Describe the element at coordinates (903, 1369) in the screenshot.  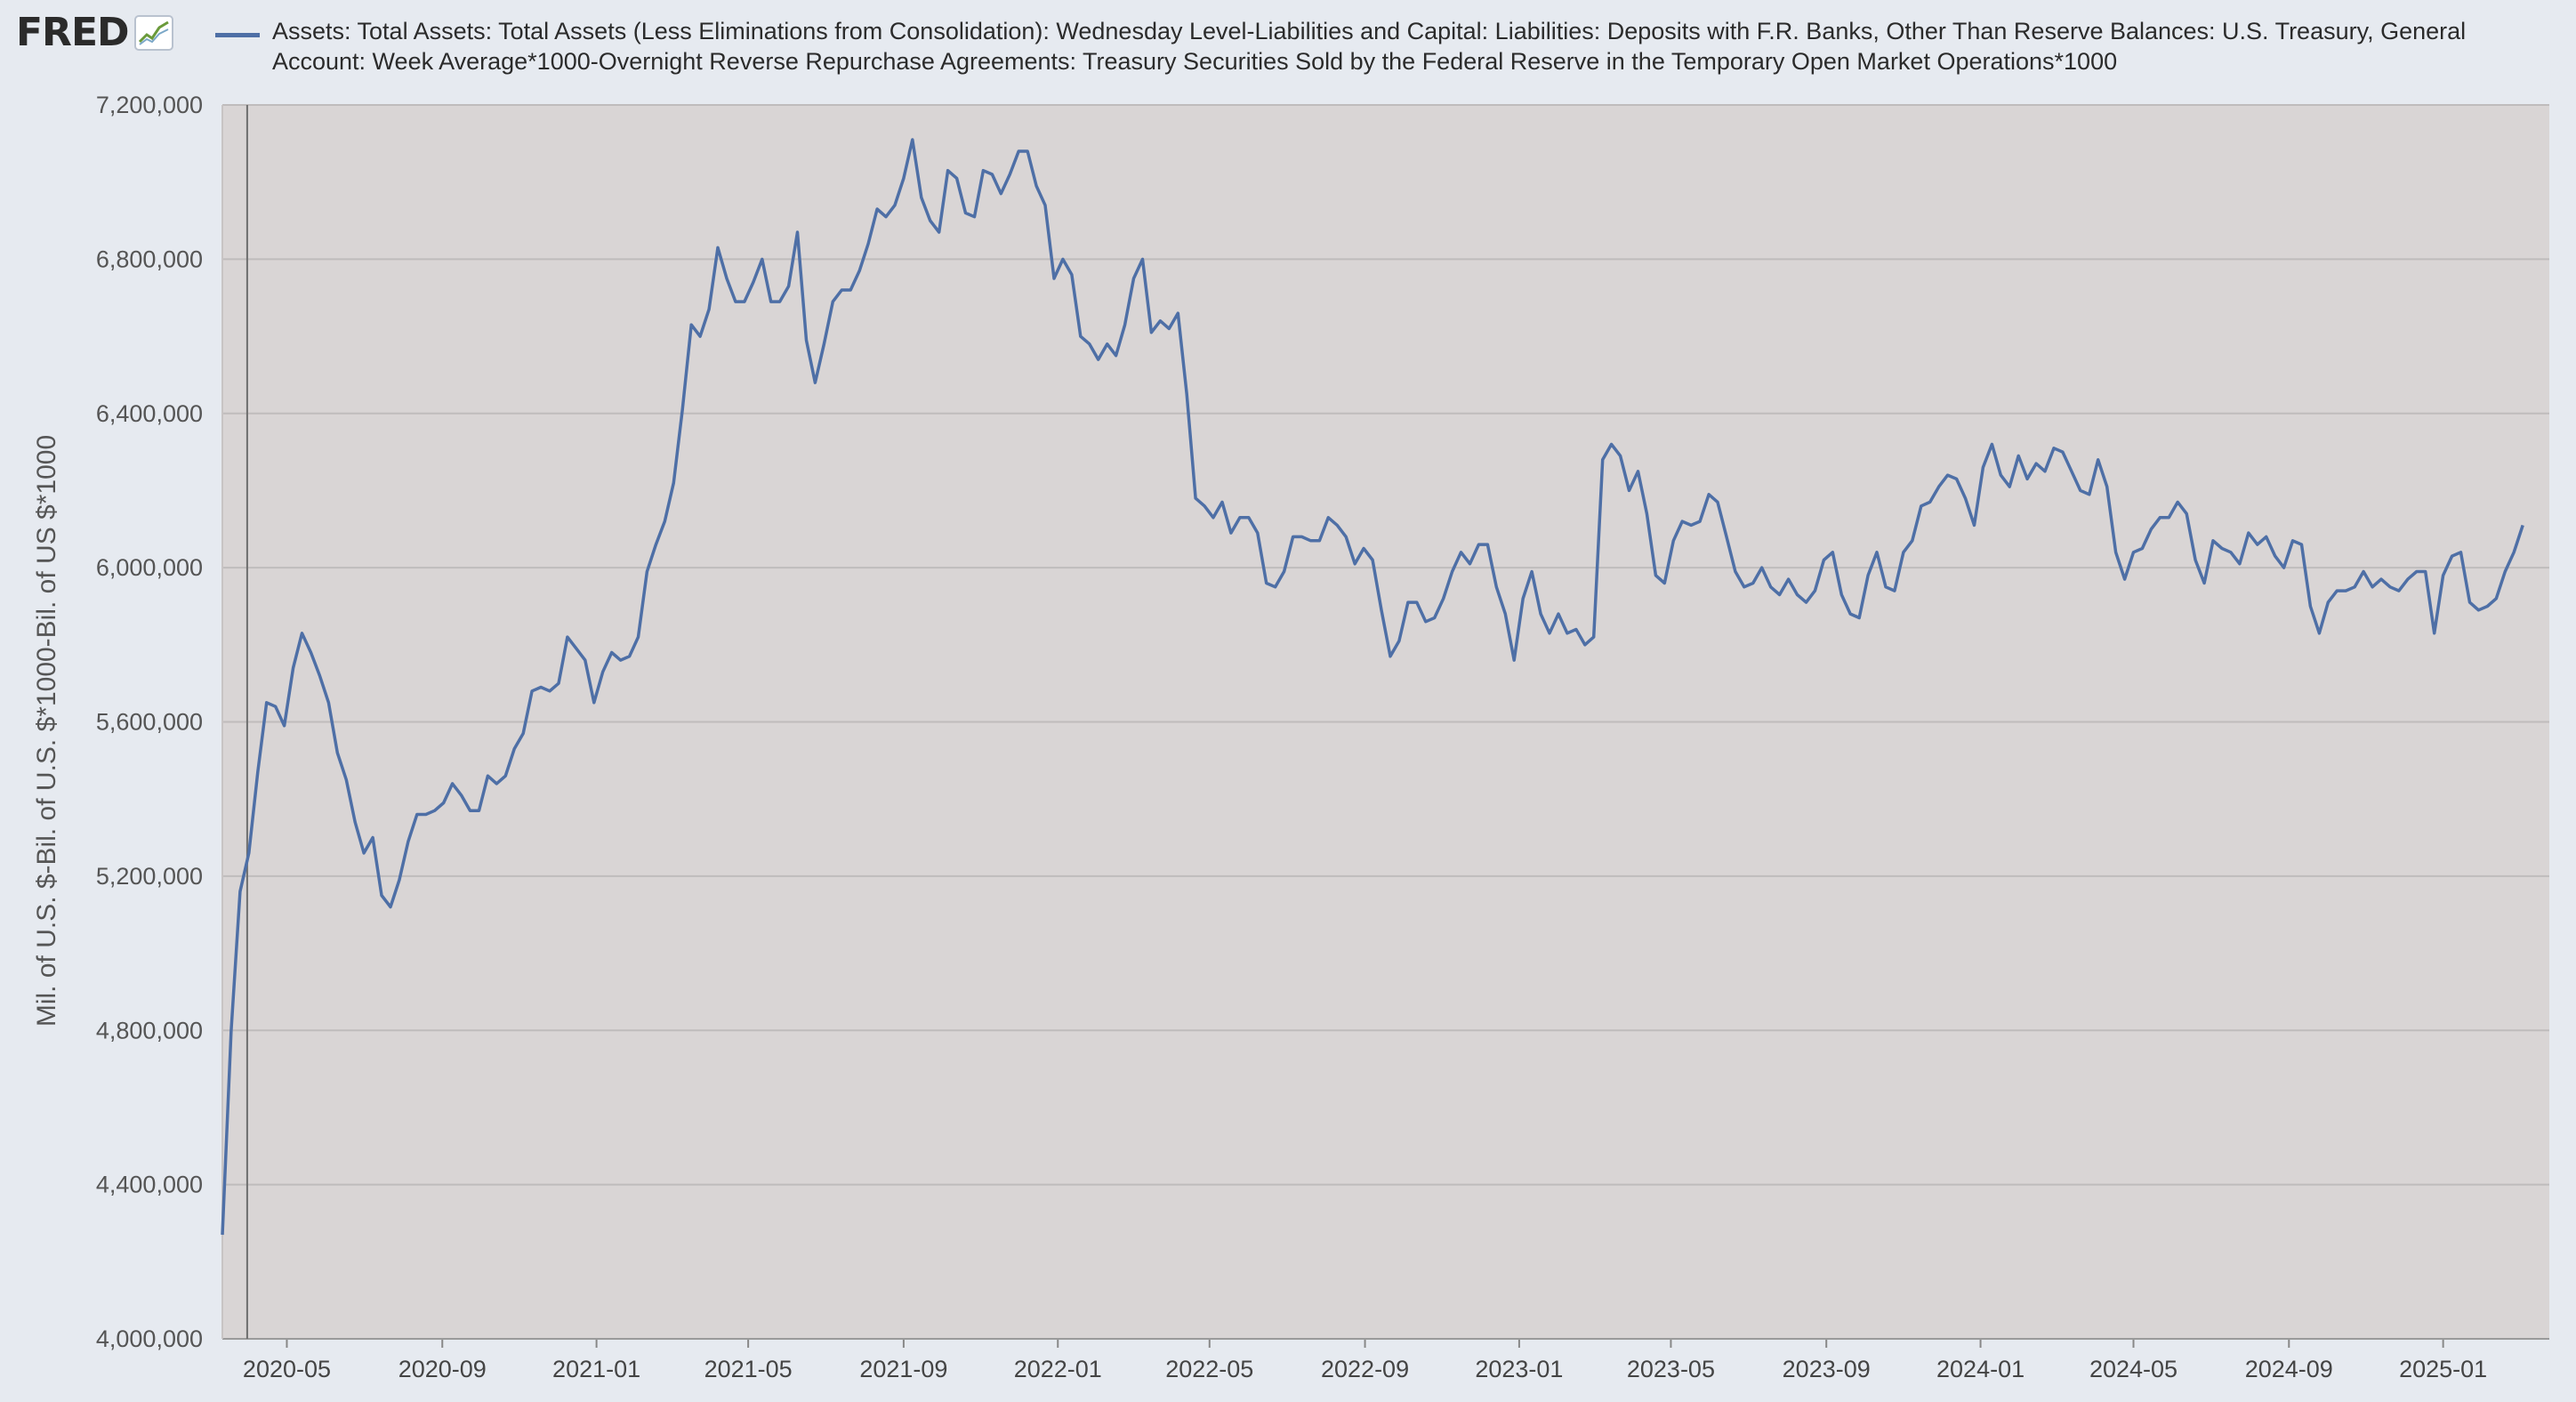
I see `x-tick-label: 2021-09` at that location.